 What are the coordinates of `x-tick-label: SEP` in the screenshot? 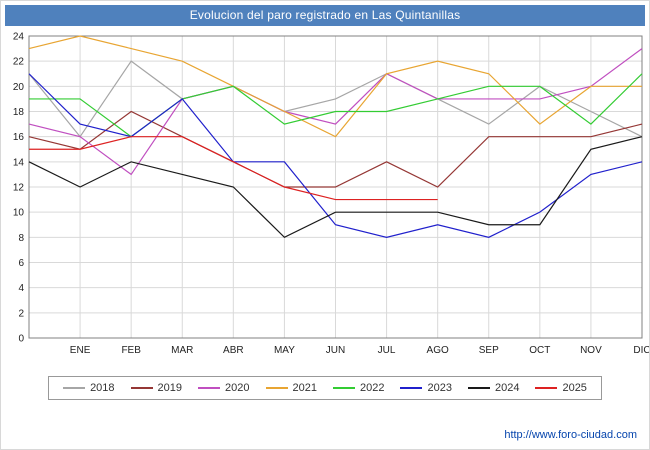 It's located at (489, 350).